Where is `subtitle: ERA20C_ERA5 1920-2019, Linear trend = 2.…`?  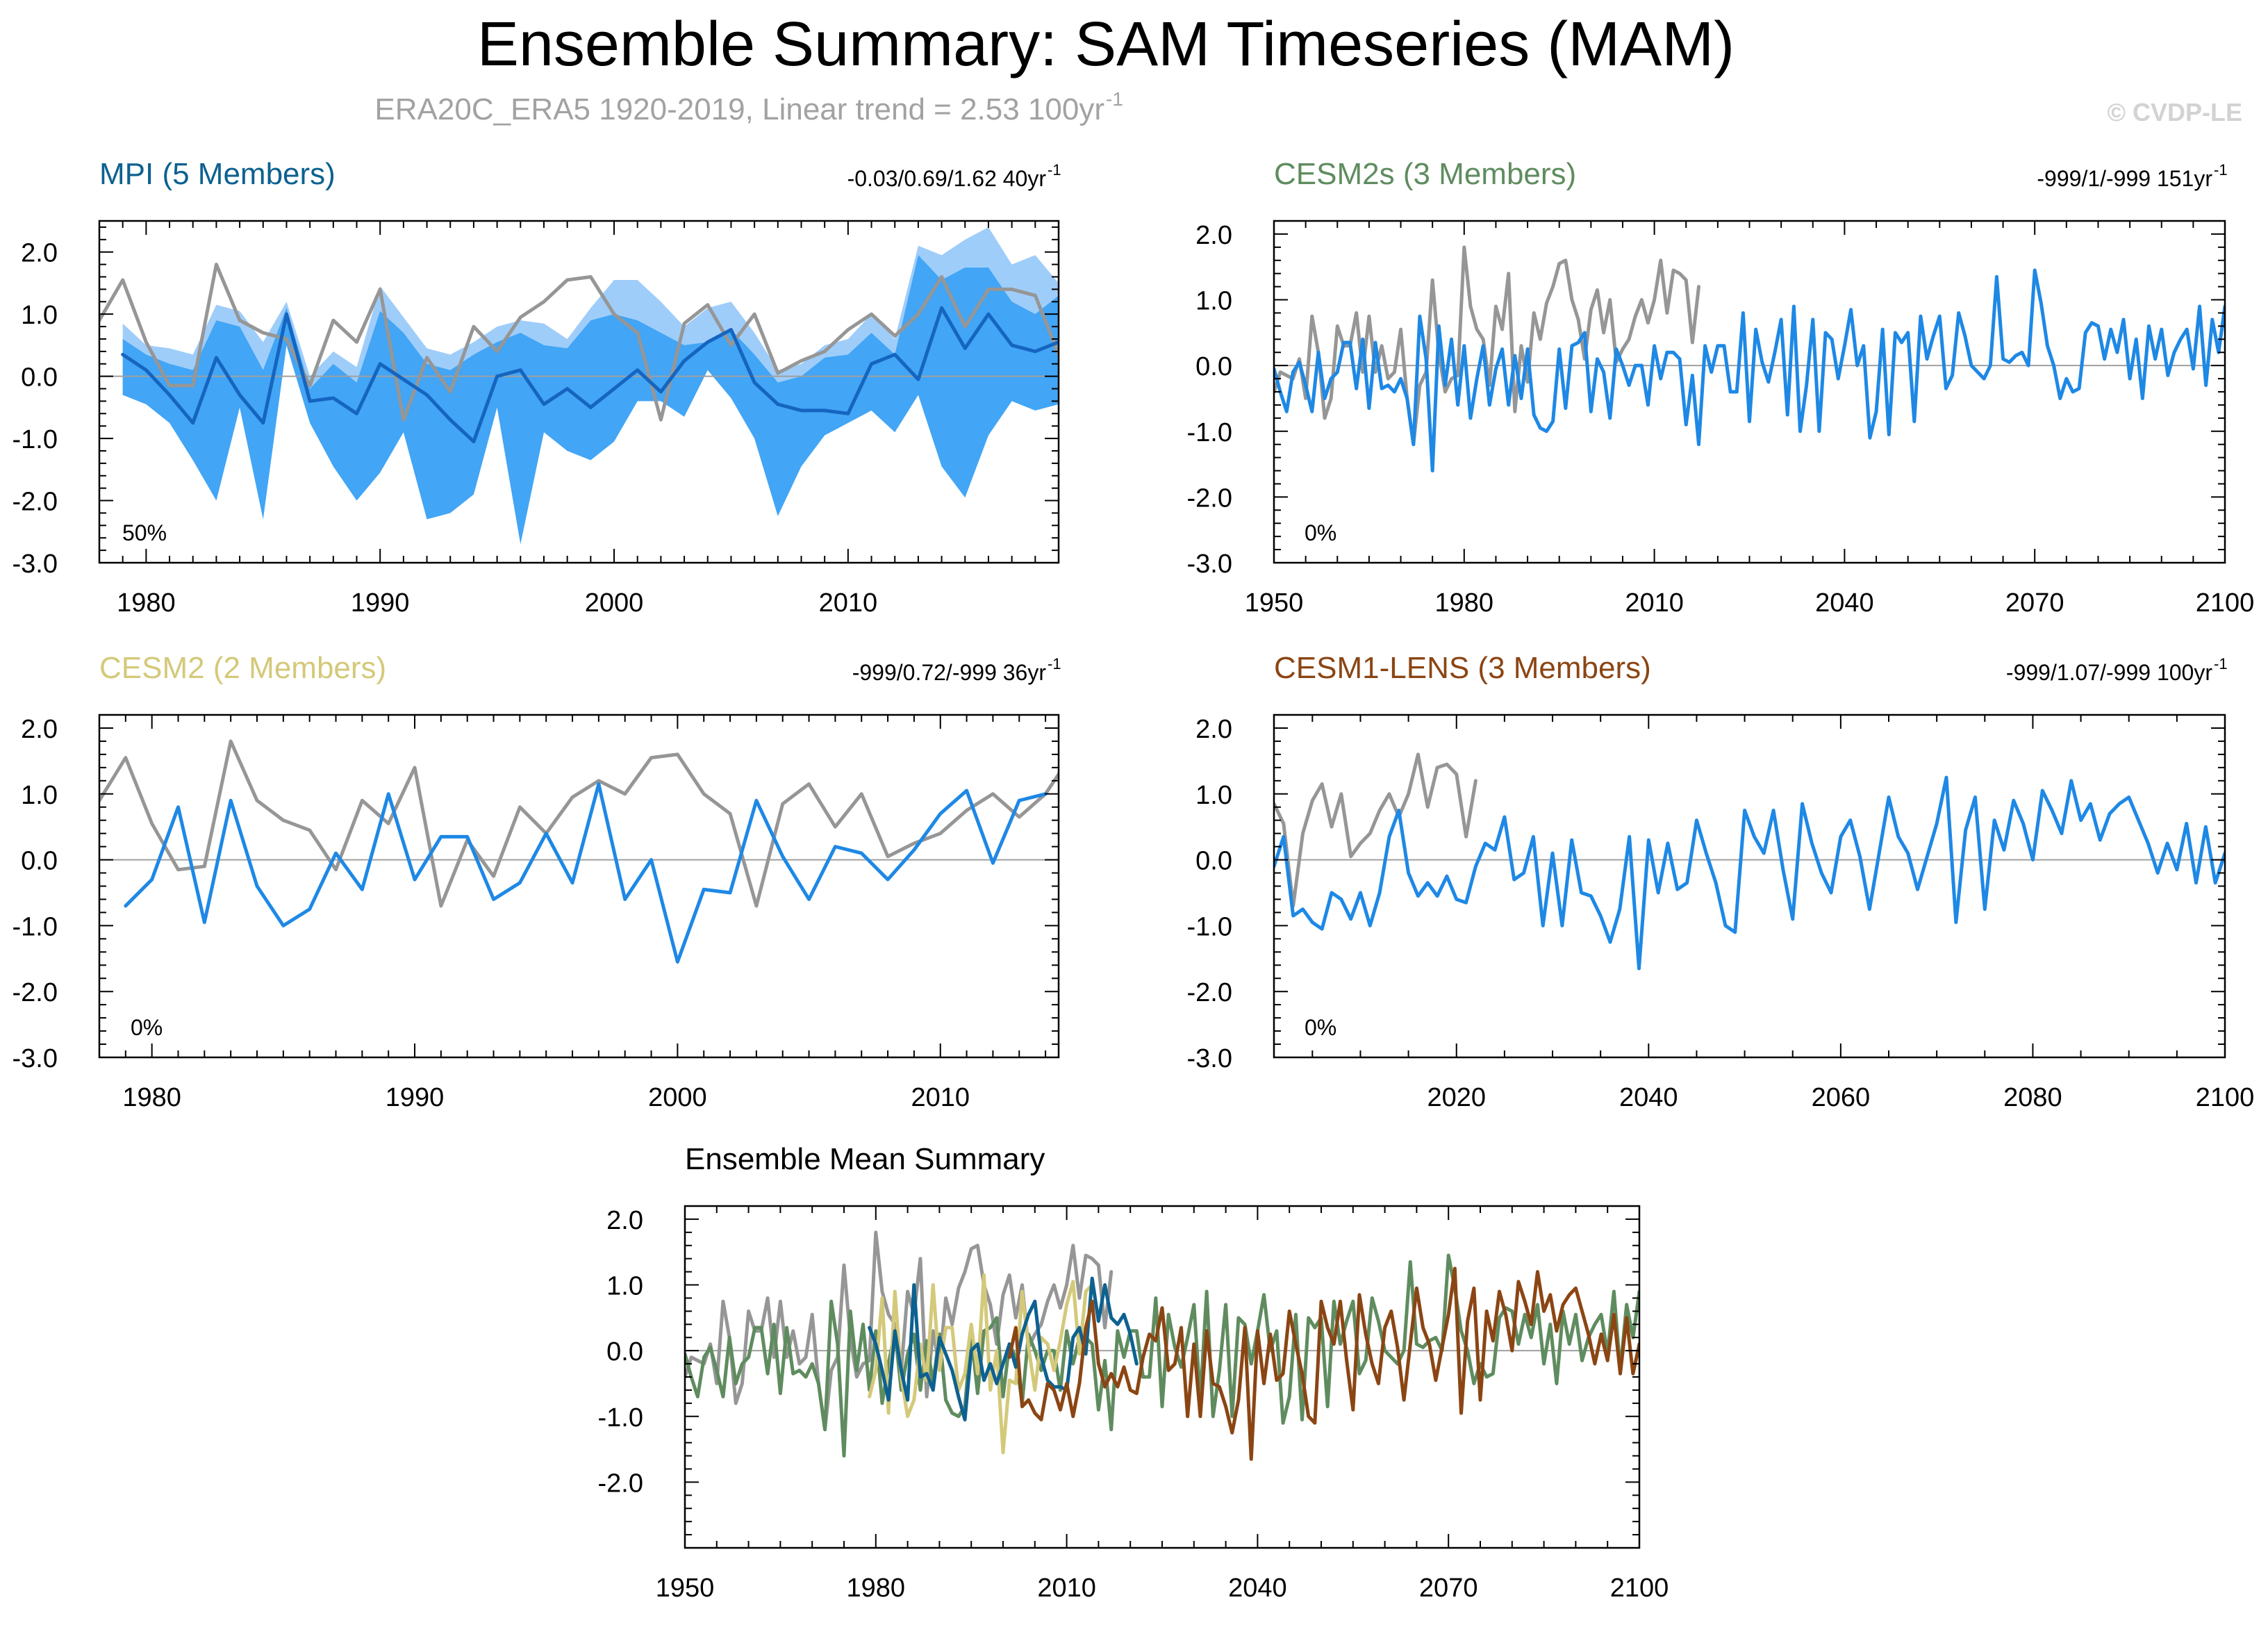 subtitle: ERA20C_ERA5 1920-2019, Linear trend = 2.… is located at coordinates (739, 109).